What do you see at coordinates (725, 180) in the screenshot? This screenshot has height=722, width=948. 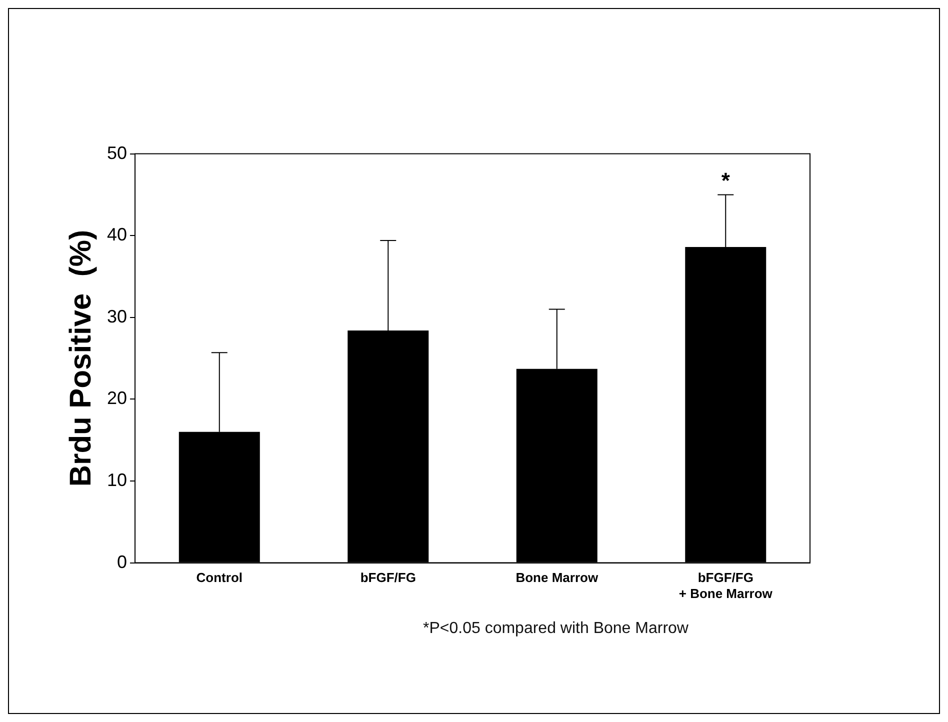 I see `annotation: *` at bounding box center [725, 180].